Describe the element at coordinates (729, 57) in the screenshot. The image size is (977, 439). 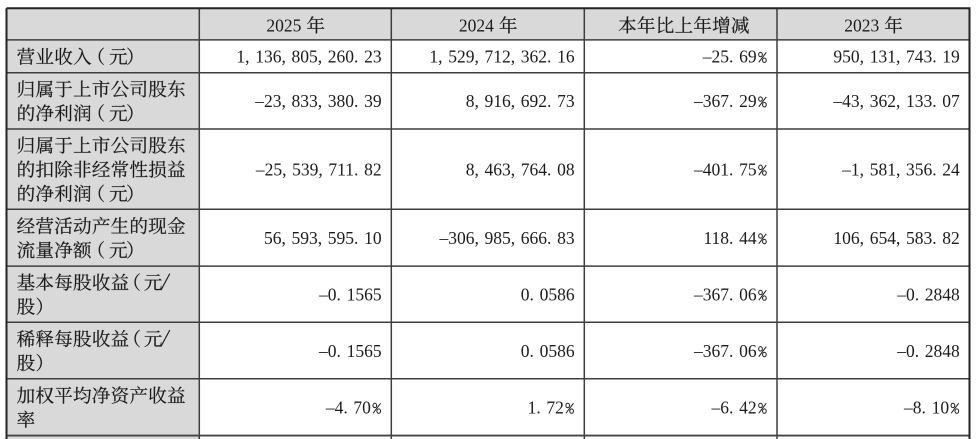
I see `svg-text: –25. 69` at that location.